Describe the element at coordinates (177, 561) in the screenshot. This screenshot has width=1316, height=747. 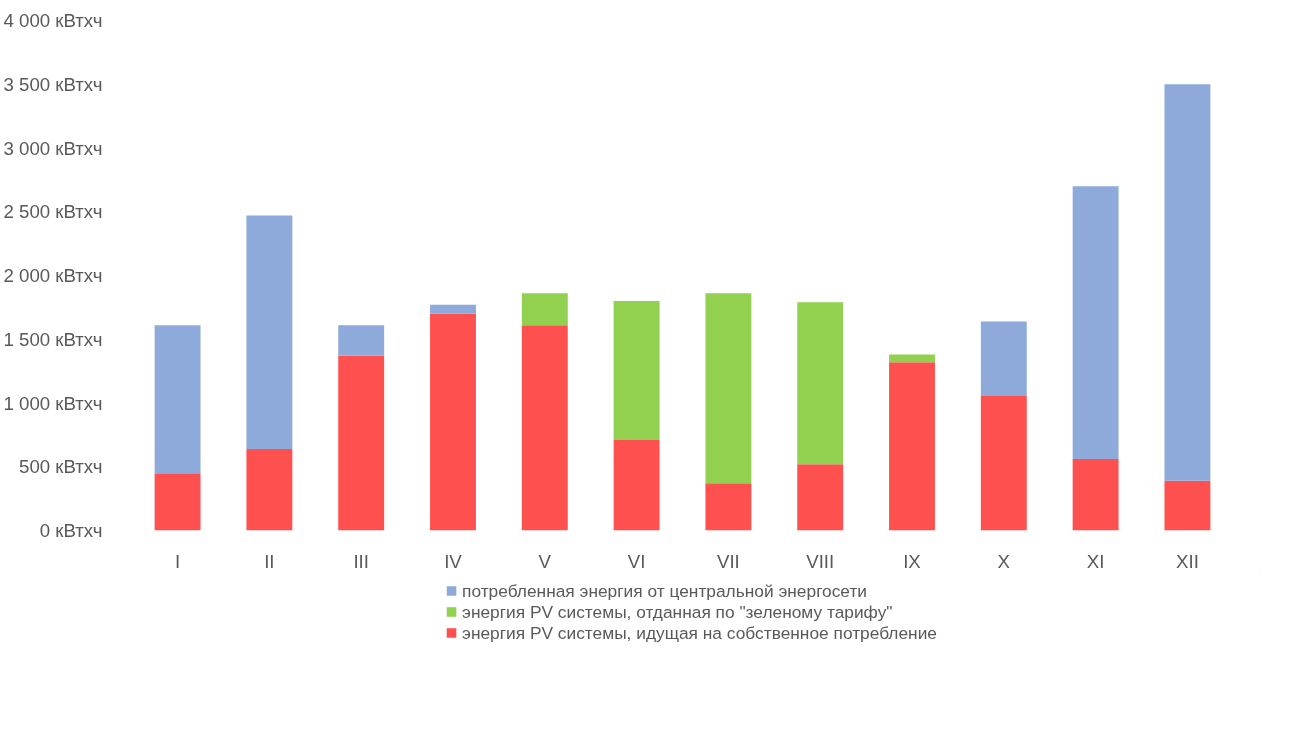
I see `x-tick-label: I` at that location.